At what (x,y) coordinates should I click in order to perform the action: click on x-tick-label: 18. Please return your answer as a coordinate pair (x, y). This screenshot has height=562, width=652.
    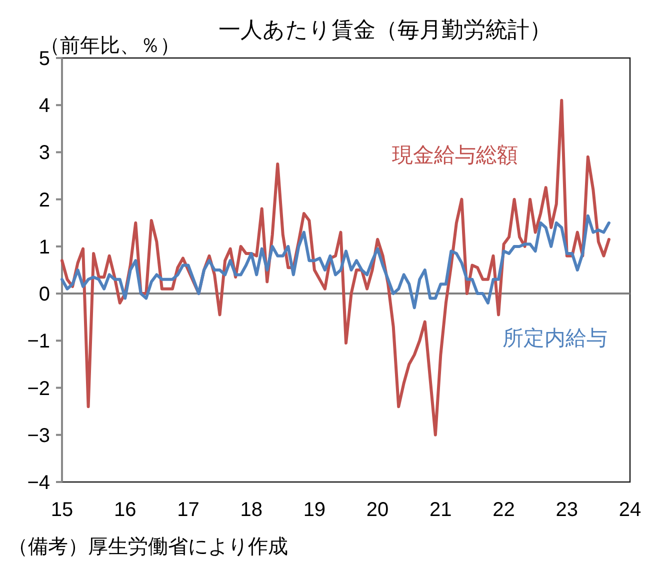
    Looking at the image, I should click on (251, 510).